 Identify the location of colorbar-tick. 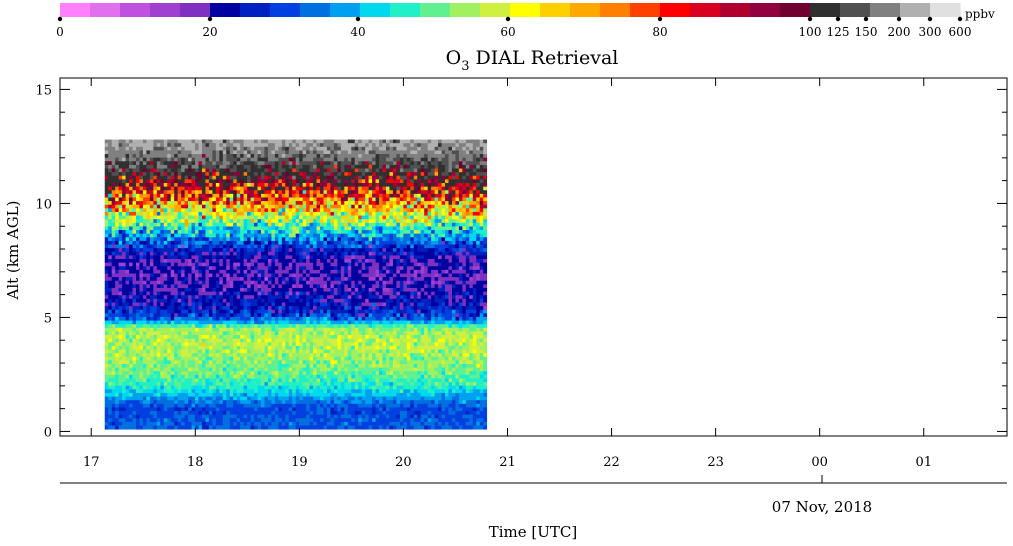
(899, 19).